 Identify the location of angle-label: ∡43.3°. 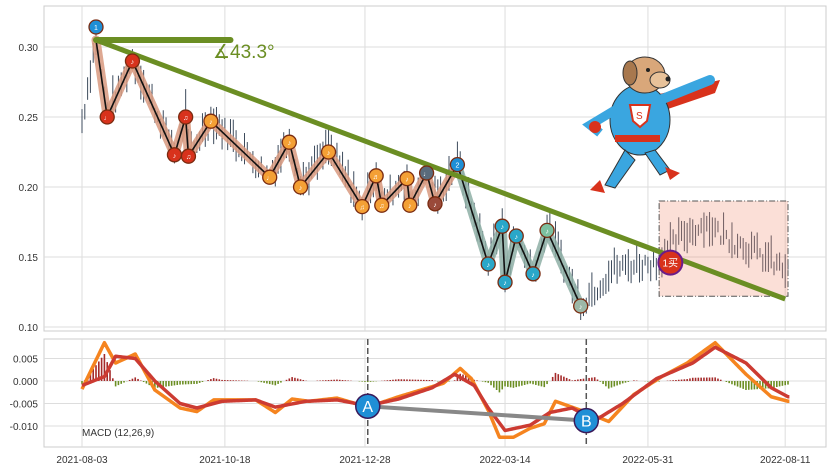
(244, 52).